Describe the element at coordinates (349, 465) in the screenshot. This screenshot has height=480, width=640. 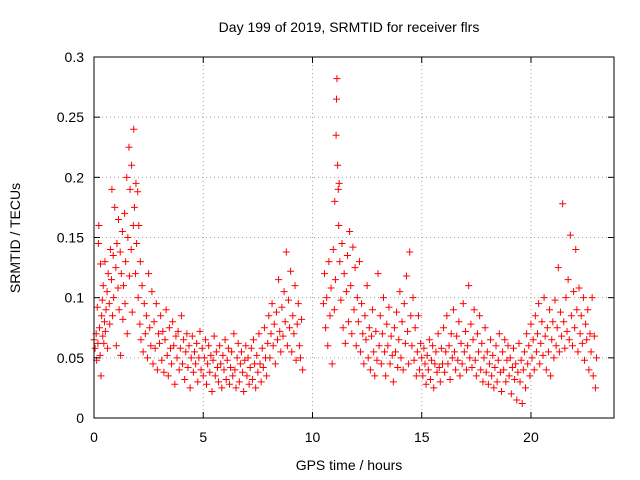
I see `x-axis-label: GPS time / hours` at that location.